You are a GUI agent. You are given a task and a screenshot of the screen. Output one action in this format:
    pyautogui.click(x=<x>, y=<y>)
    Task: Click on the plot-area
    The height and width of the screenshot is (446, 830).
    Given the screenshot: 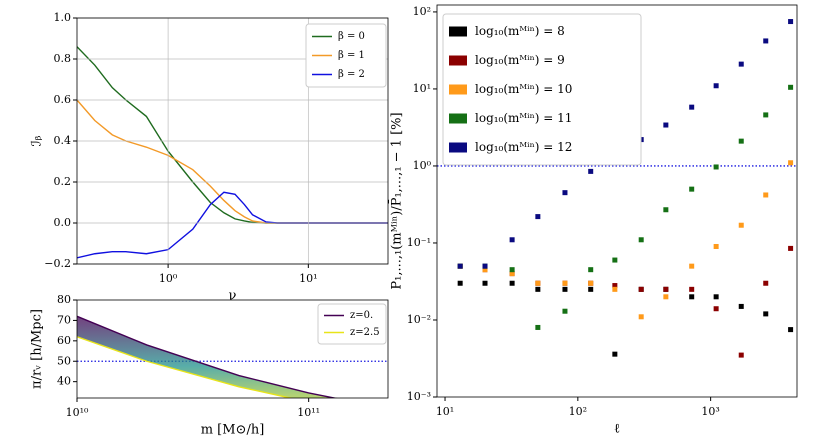 What is the action you would take?
    pyautogui.click(x=232, y=356)
    